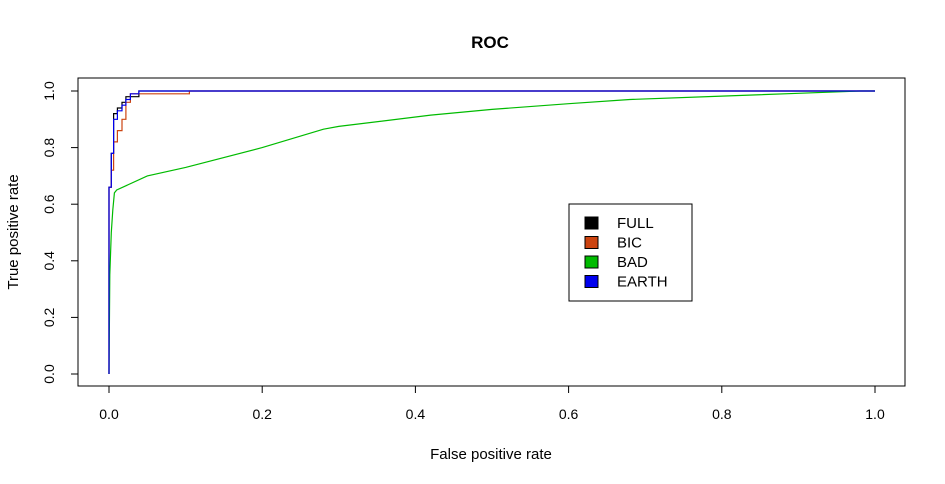  What do you see at coordinates (49, 317) in the screenshot?
I see `y-tick-label: 0.2` at bounding box center [49, 317].